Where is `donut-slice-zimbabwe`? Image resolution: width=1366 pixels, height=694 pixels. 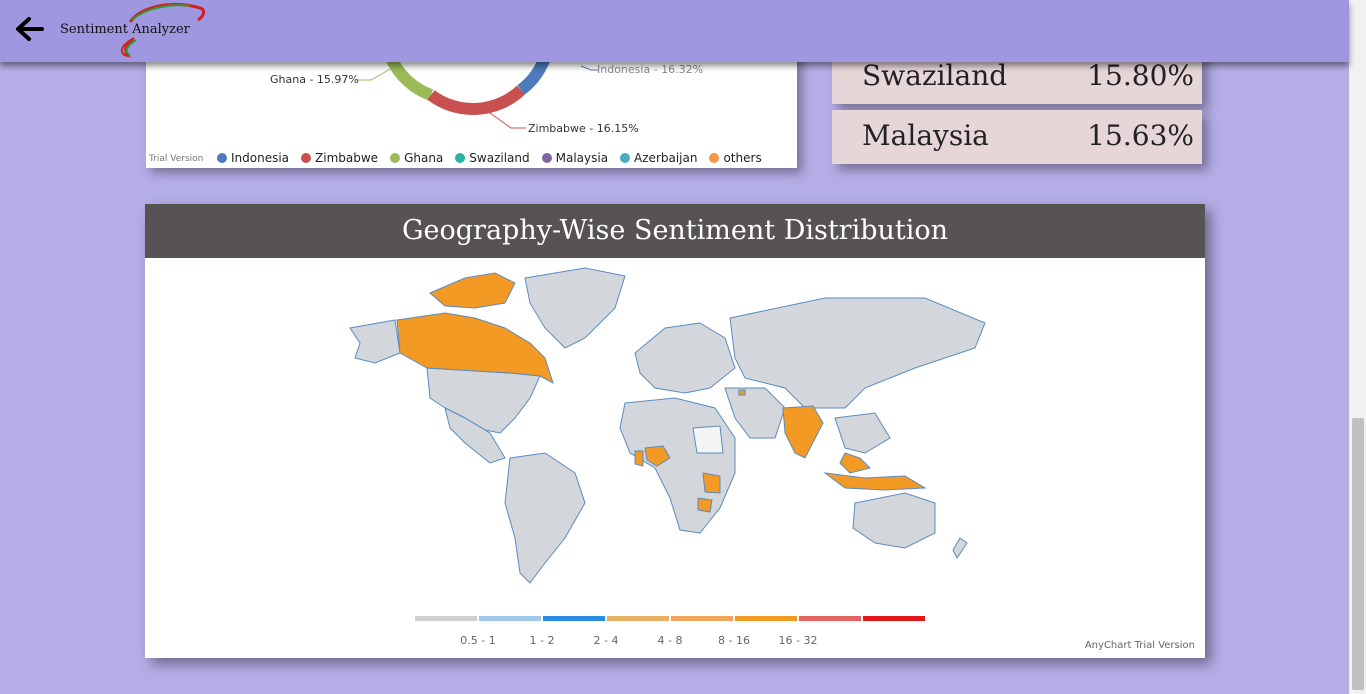
donut-slice-zimbabwe is located at coordinates (476, 100).